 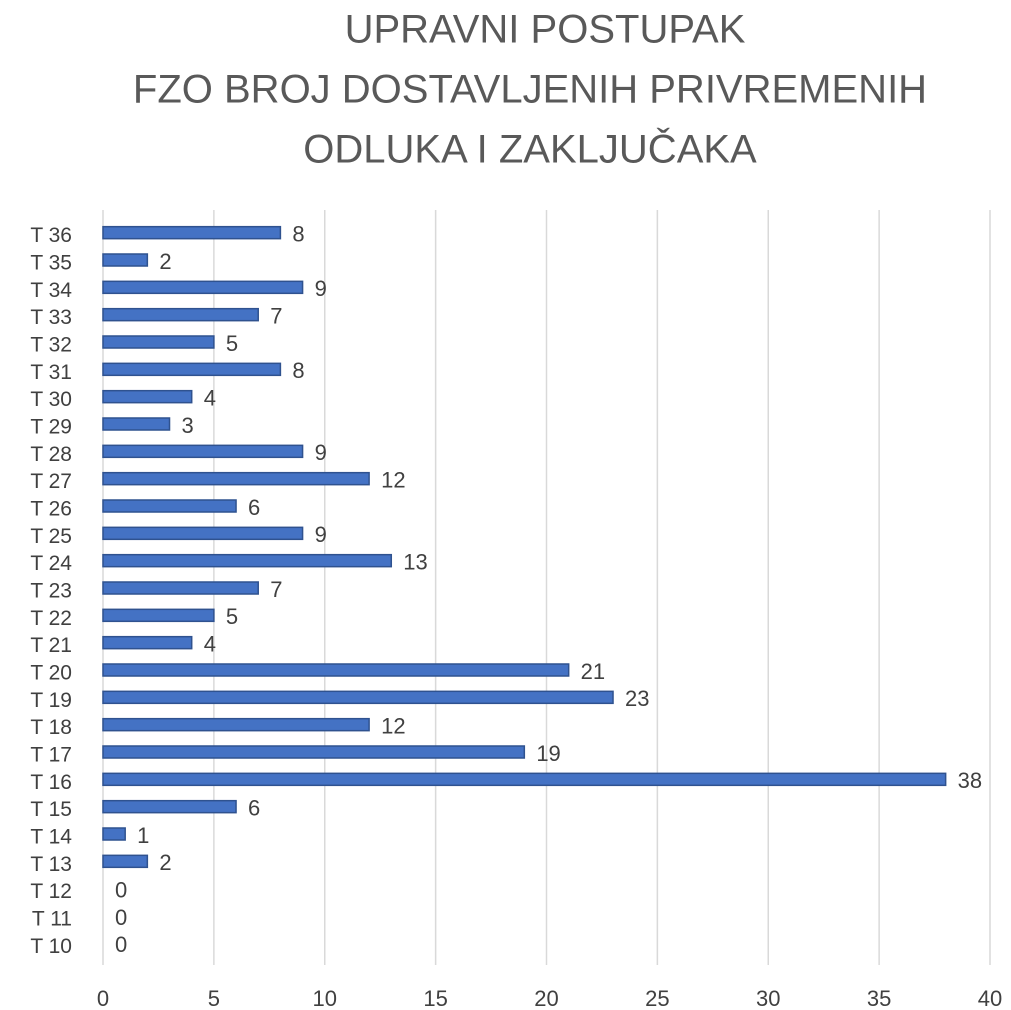 I want to click on data-label: 19, so click(x=548, y=753).